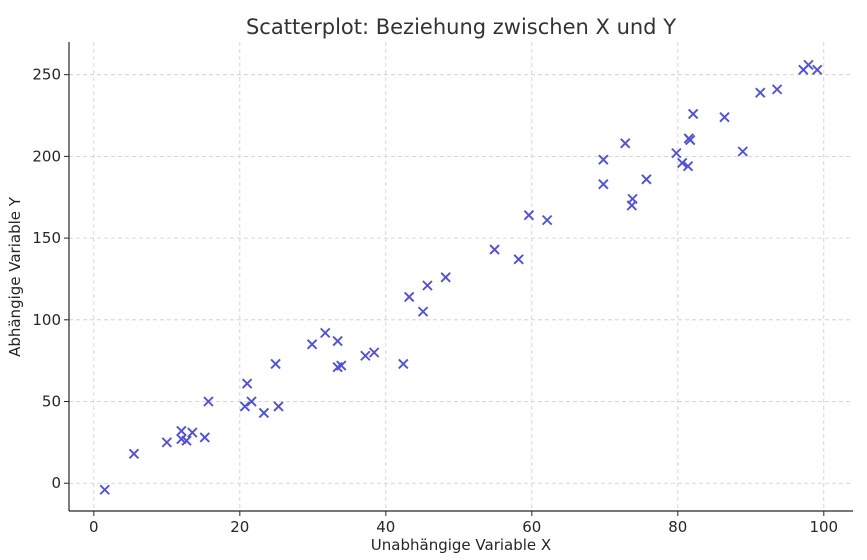 This screenshot has height=560, width=867. I want to click on x-tick-label: 0, so click(94, 527).